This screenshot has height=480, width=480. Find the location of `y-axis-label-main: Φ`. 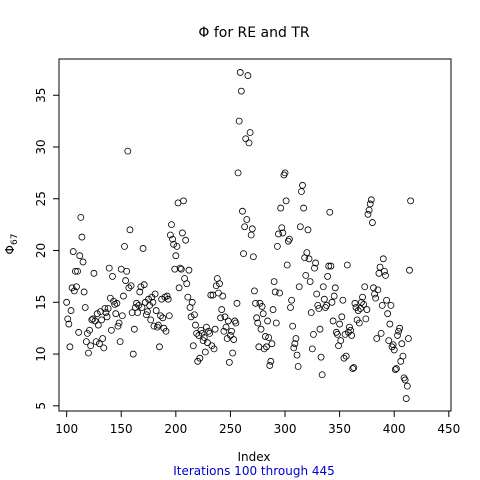

y-axis-label-main: Φ is located at coordinates (10, 249).